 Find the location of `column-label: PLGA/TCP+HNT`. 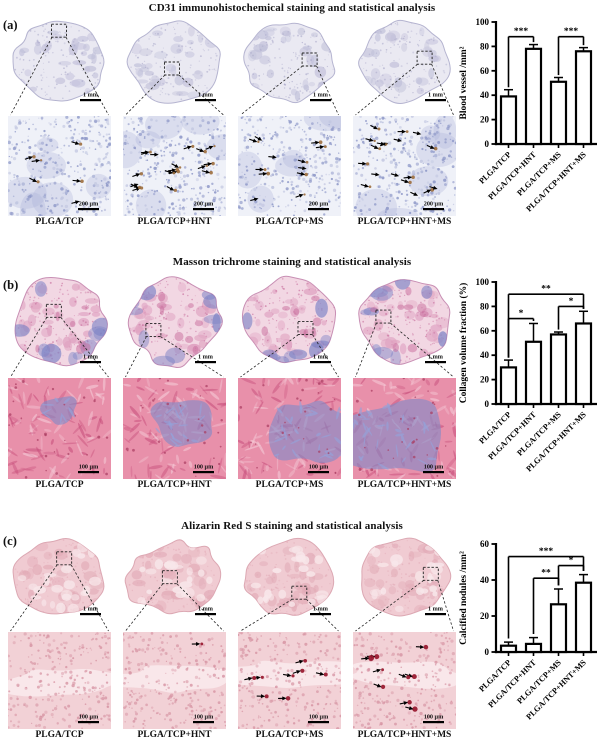

column-label: PLGA/TCP+HNT is located at coordinates (174, 222).